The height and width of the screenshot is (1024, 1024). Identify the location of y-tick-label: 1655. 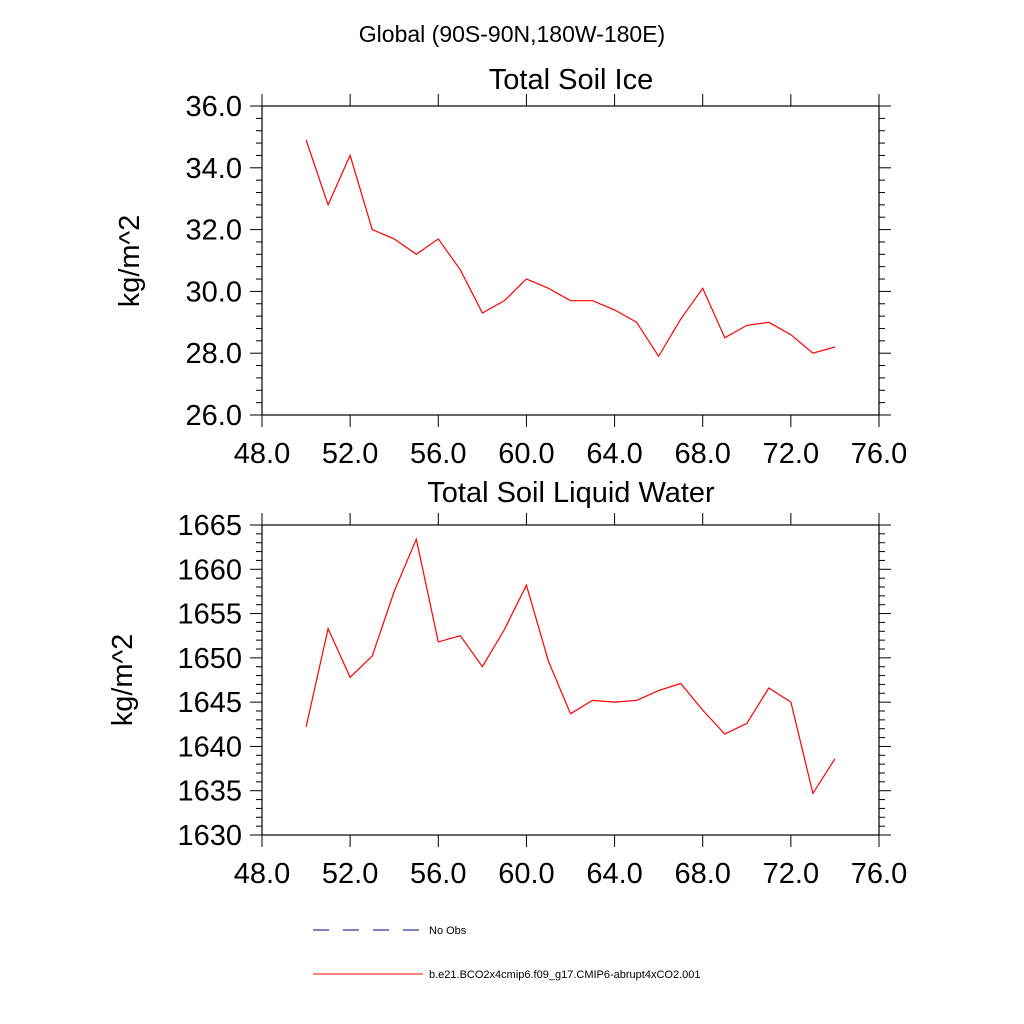
(209, 615).